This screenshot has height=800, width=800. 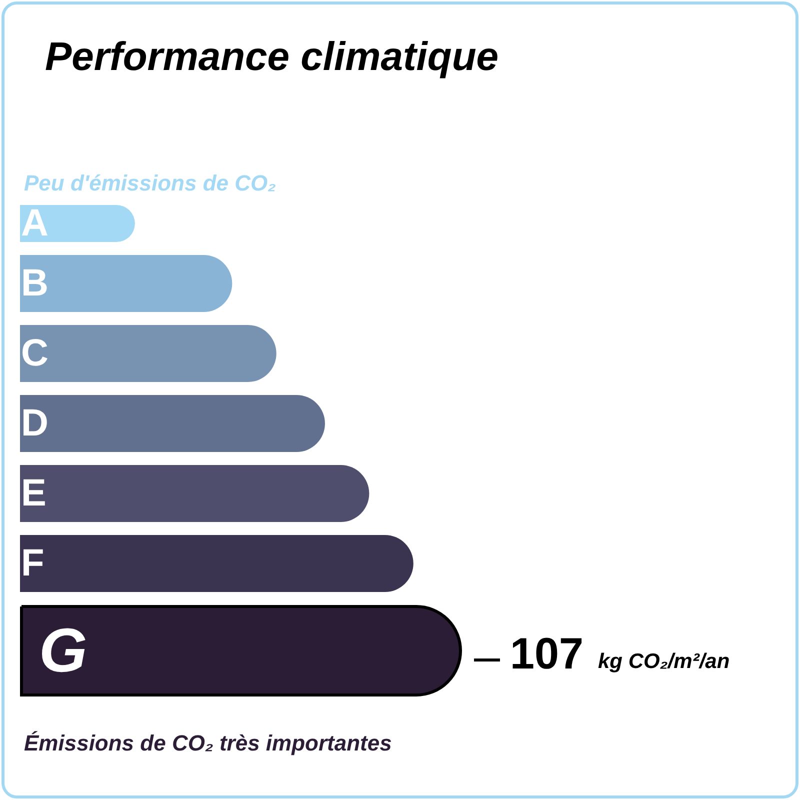 I want to click on y-tick-label: G, so click(x=63, y=651).